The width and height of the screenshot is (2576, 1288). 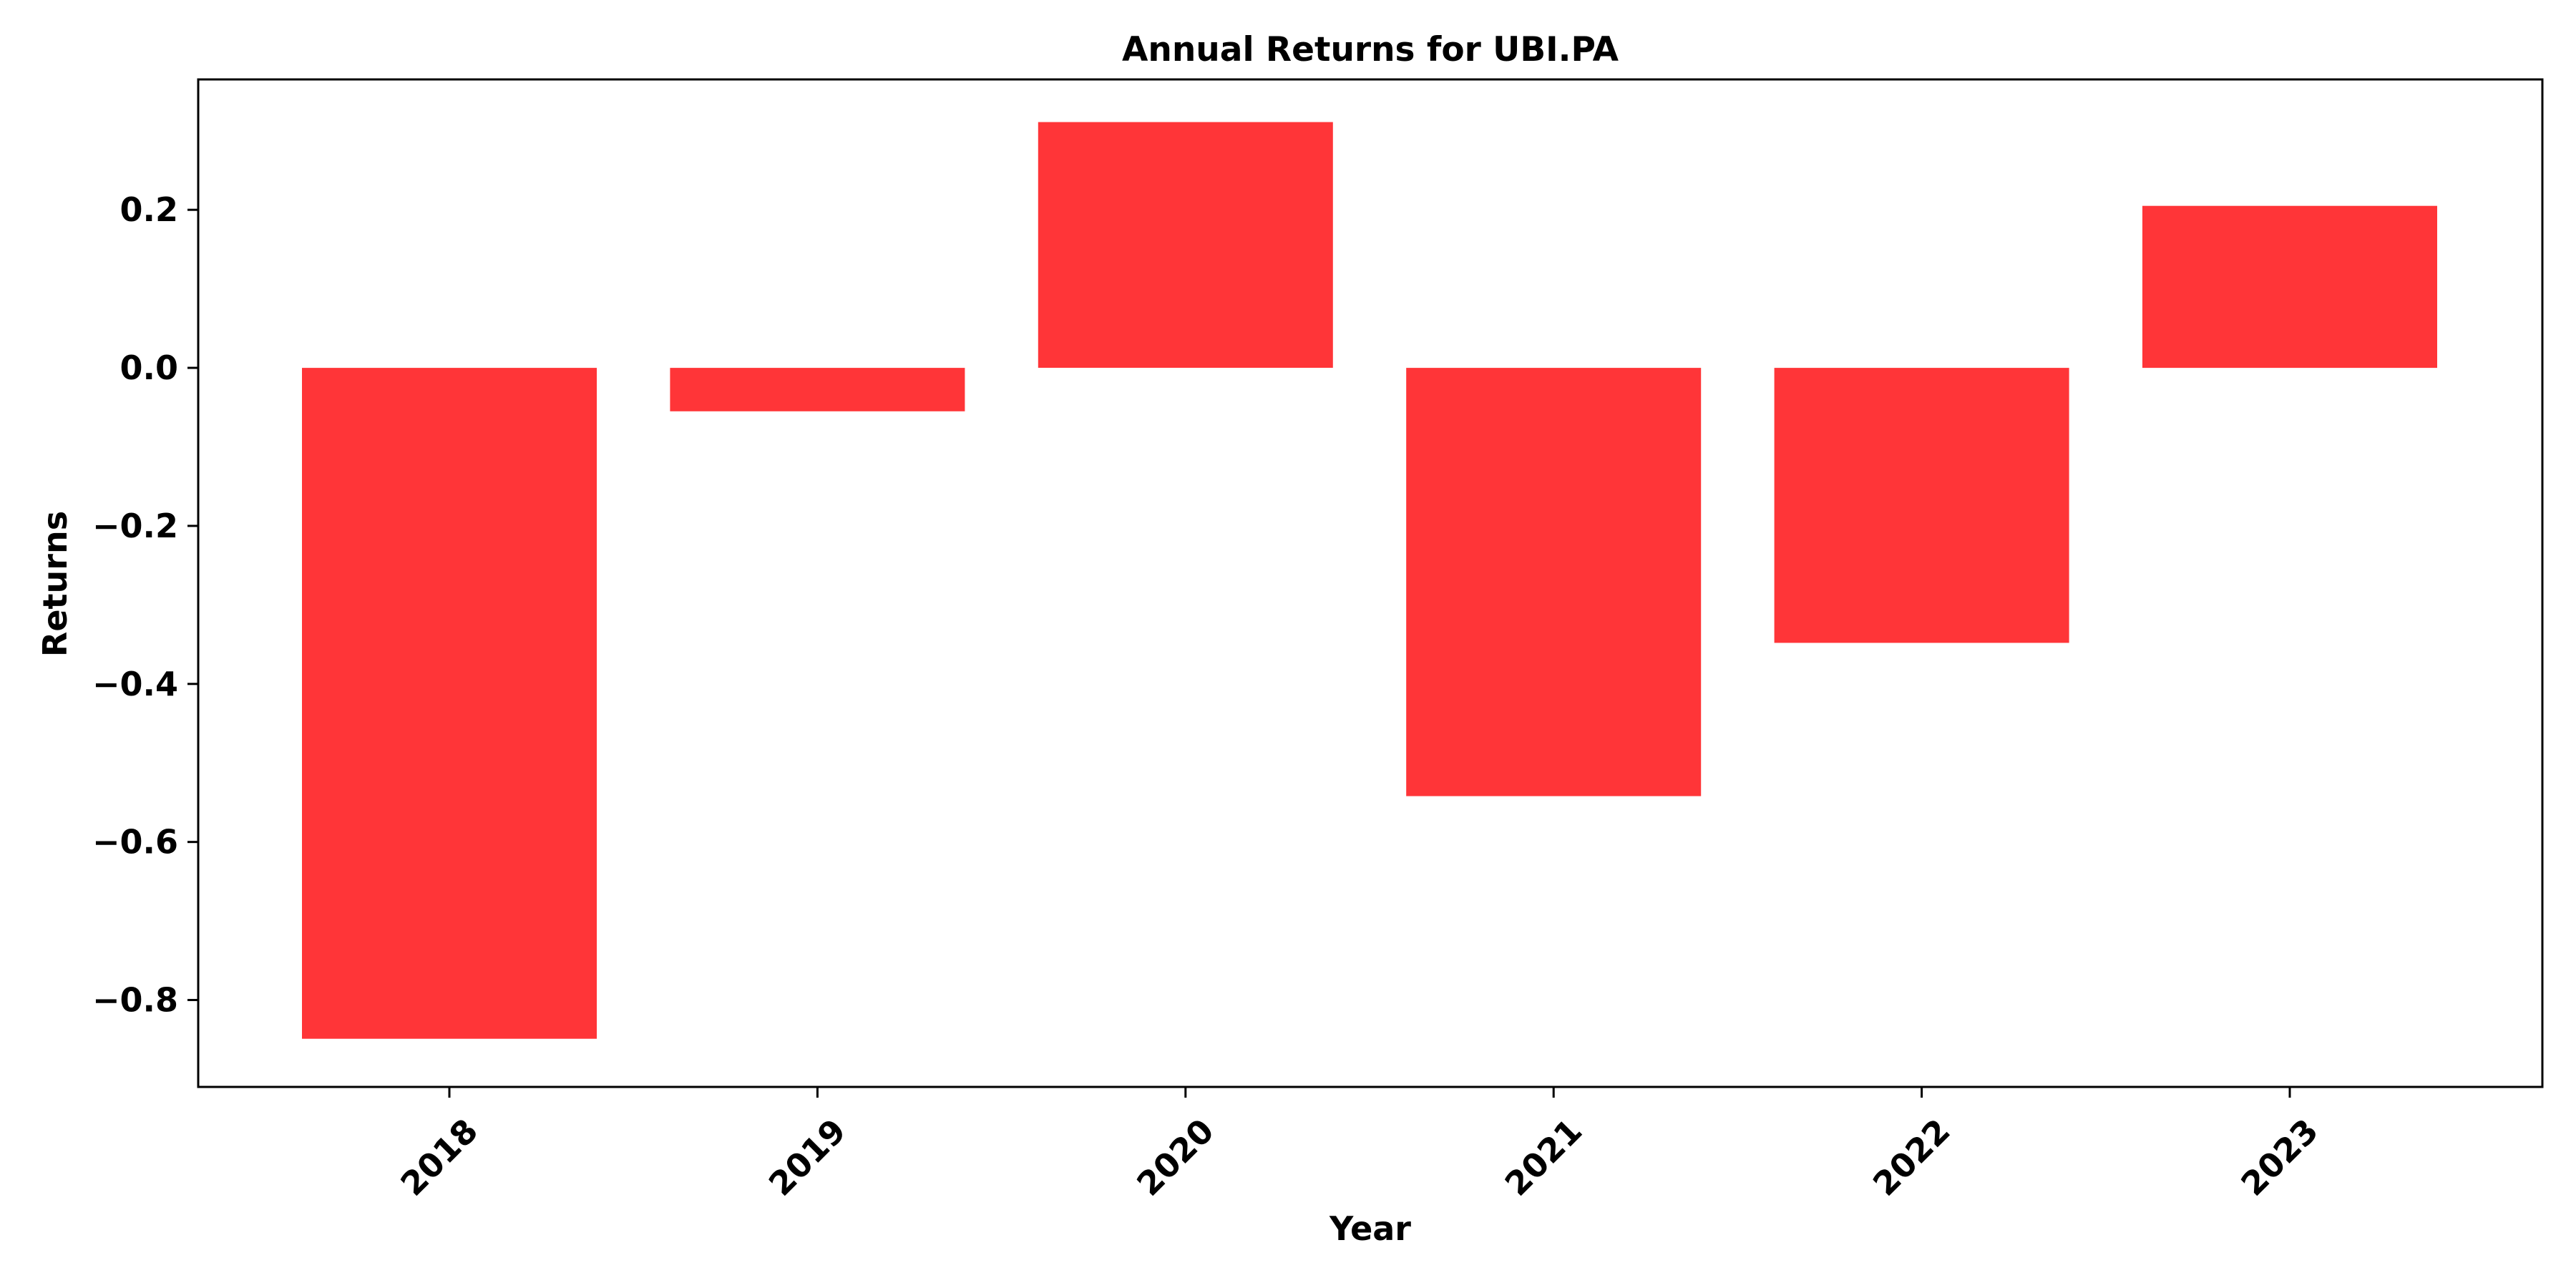 I want to click on y-tick-label: −0.2, so click(x=135, y=526).